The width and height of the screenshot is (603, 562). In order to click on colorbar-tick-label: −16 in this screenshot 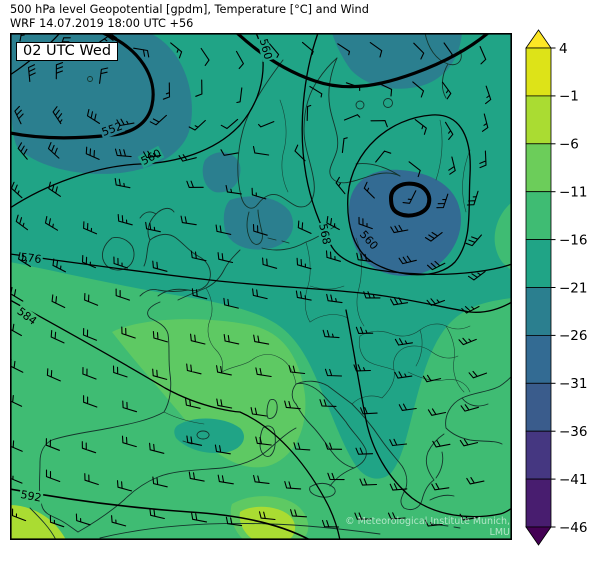, I will do `click(573, 240)`.